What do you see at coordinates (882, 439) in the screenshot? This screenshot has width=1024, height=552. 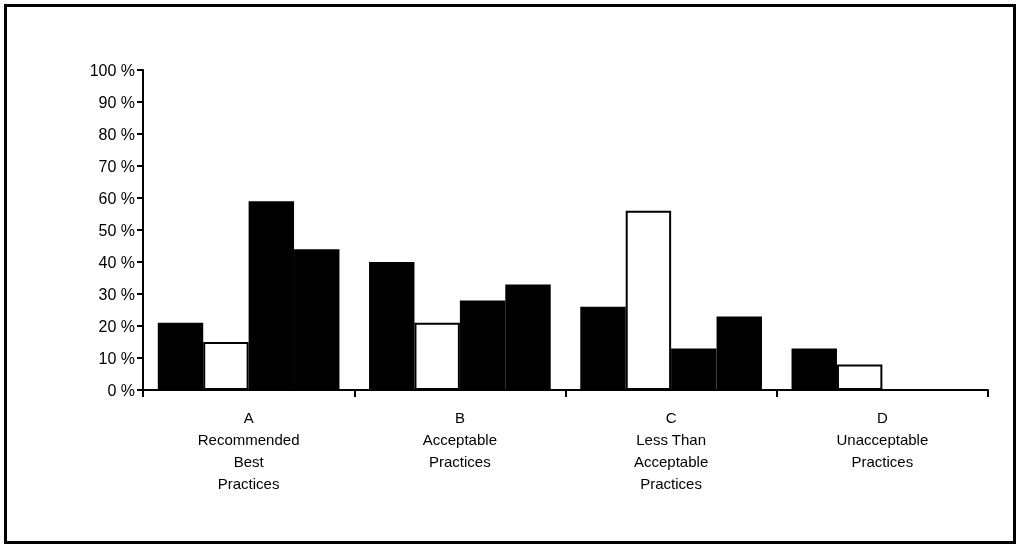 I see `x-tick-label: D Unacceptable Practices` at bounding box center [882, 439].